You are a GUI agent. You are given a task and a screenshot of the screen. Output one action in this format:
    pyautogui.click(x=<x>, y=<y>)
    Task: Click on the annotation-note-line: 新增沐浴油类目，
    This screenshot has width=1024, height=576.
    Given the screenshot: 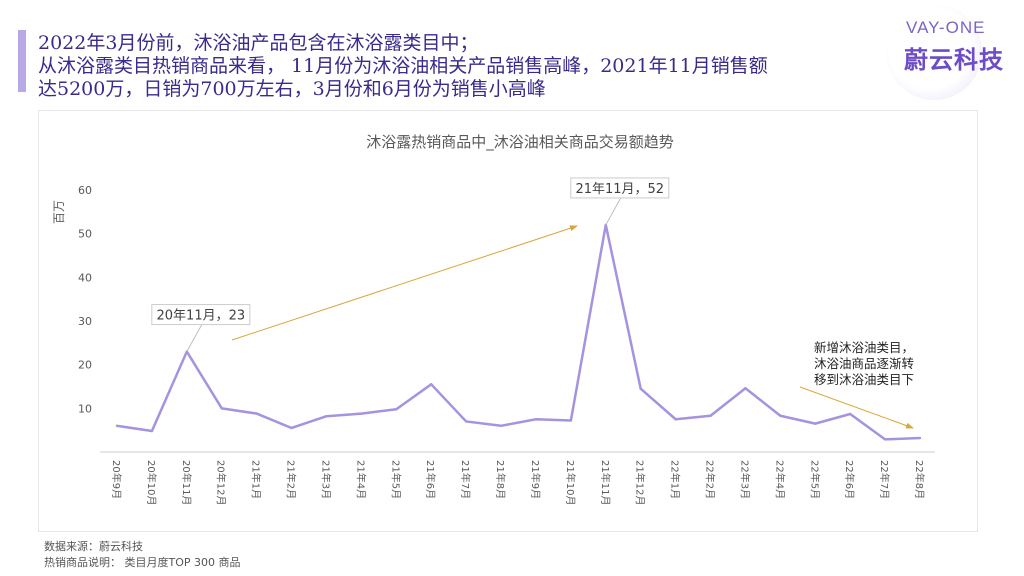 What is the action you would take?
    pyautogui.click(x=864, y=347)
    